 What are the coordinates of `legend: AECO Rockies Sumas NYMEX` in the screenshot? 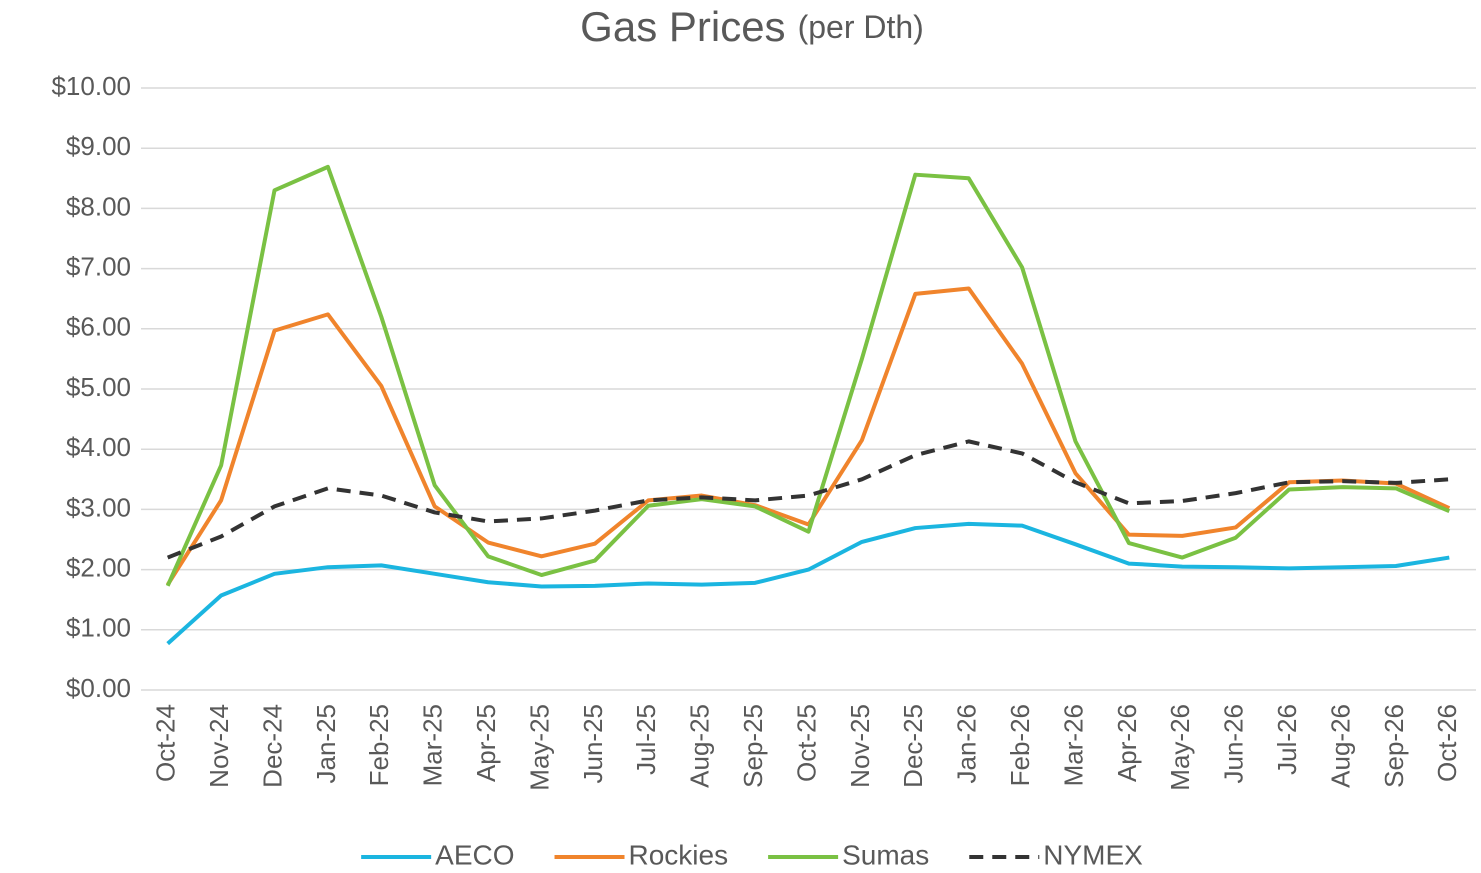 It's located at (752, 854).